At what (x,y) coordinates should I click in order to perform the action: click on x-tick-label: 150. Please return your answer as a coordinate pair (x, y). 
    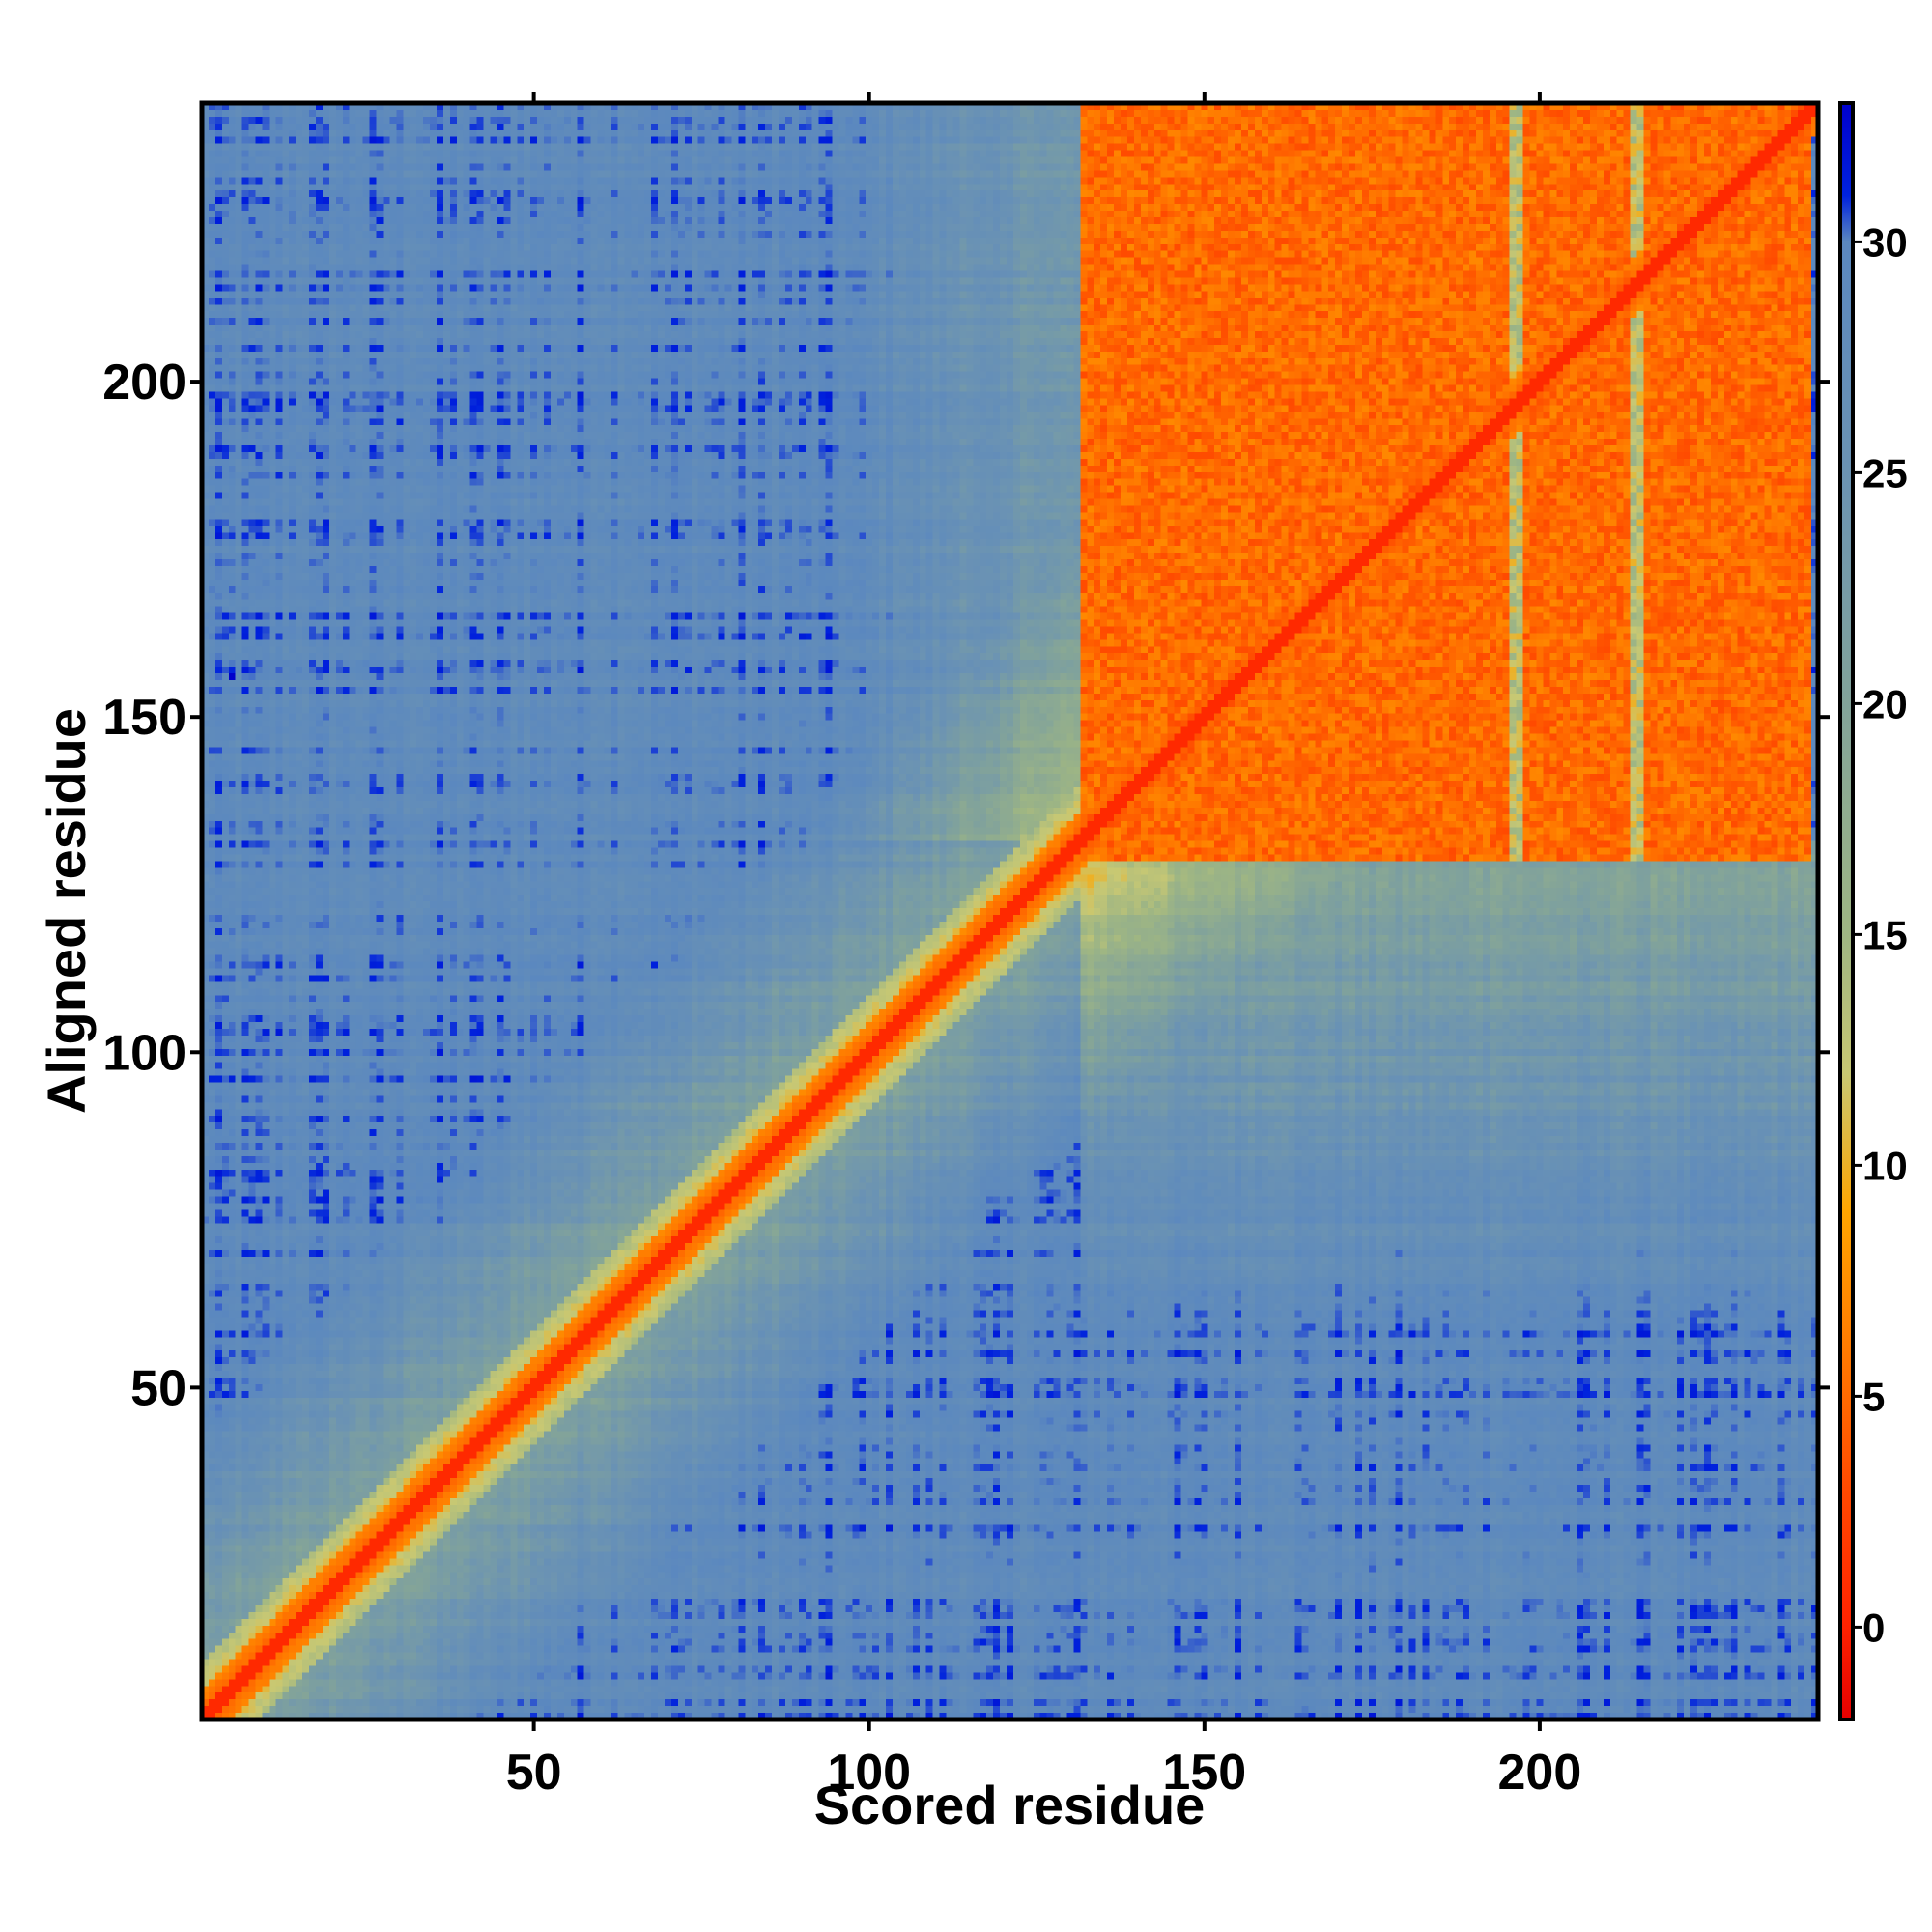
    Looking at the image, I should click on (1204, 1773).